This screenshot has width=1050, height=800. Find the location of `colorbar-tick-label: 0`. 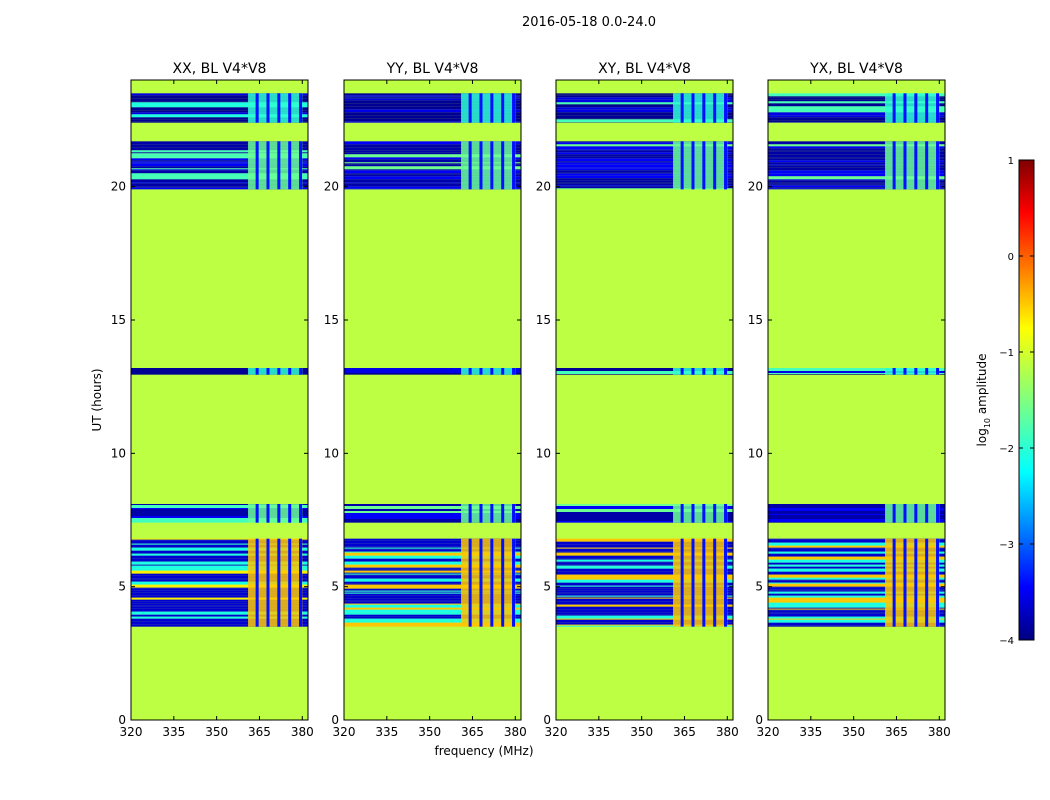

colorbar-tick-label: 0 is located at coordinates (1011, 257).